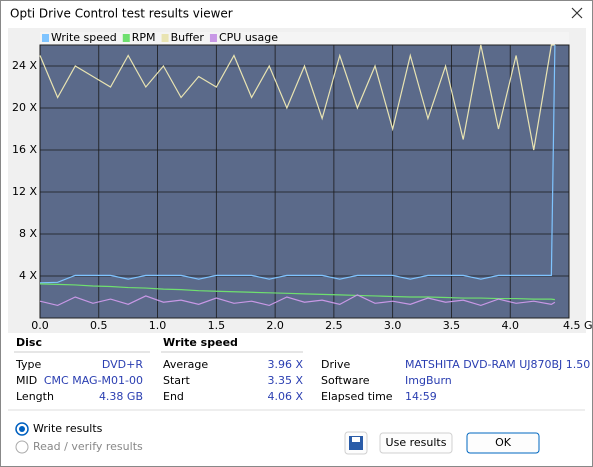  I want to click on legend-label: Write speed, so click(84, 37).